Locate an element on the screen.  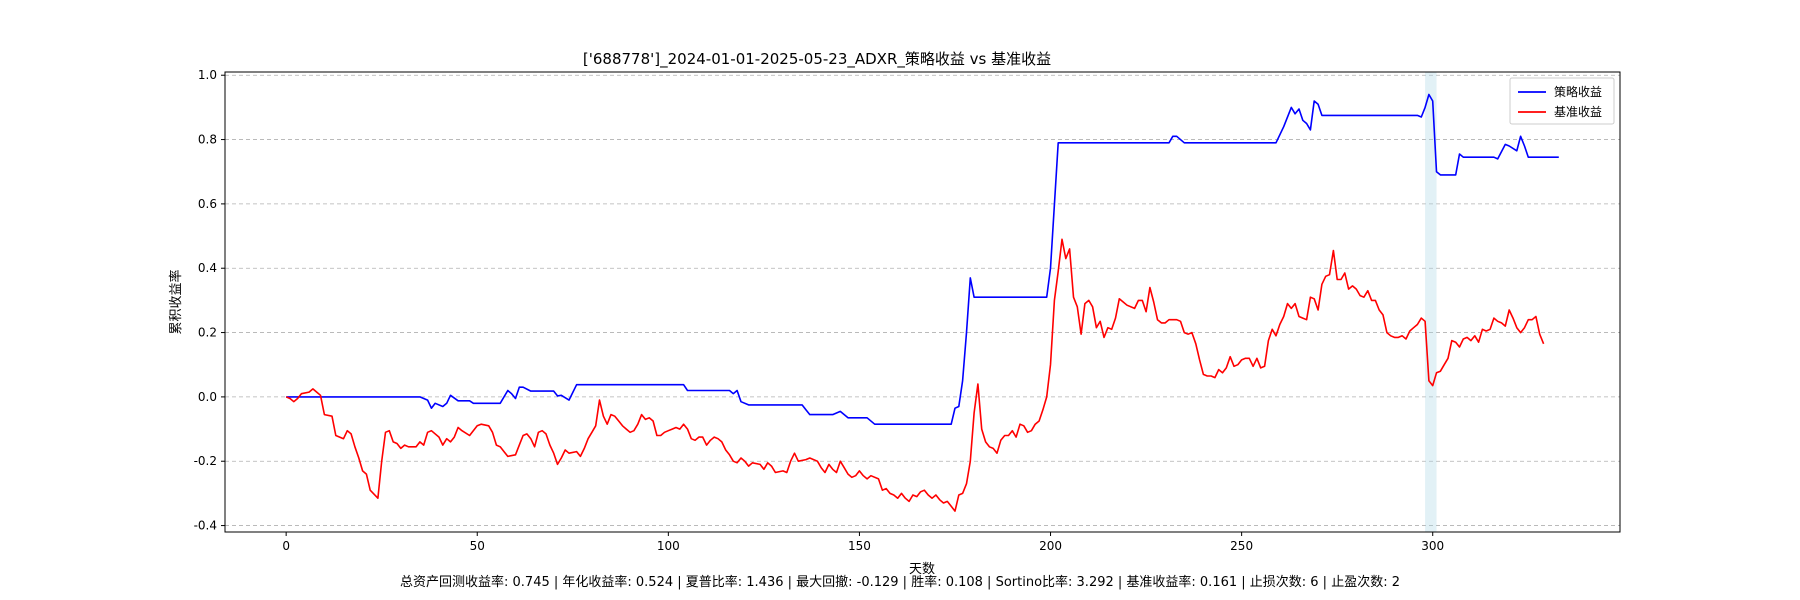
y-tick-label: 0.6 is located at coordinates (207, 204).